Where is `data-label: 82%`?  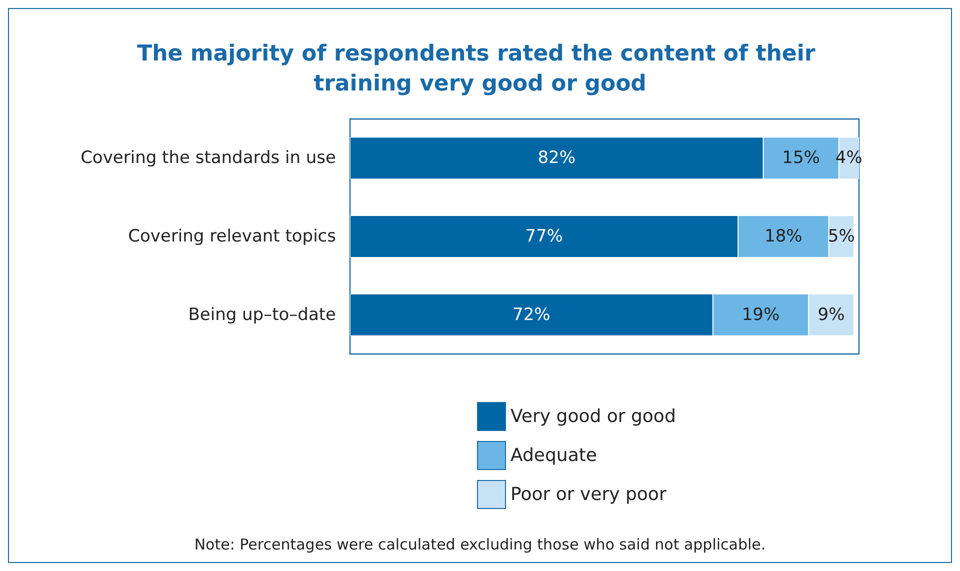
data-label: 82% is located at coordinates (557, 158).